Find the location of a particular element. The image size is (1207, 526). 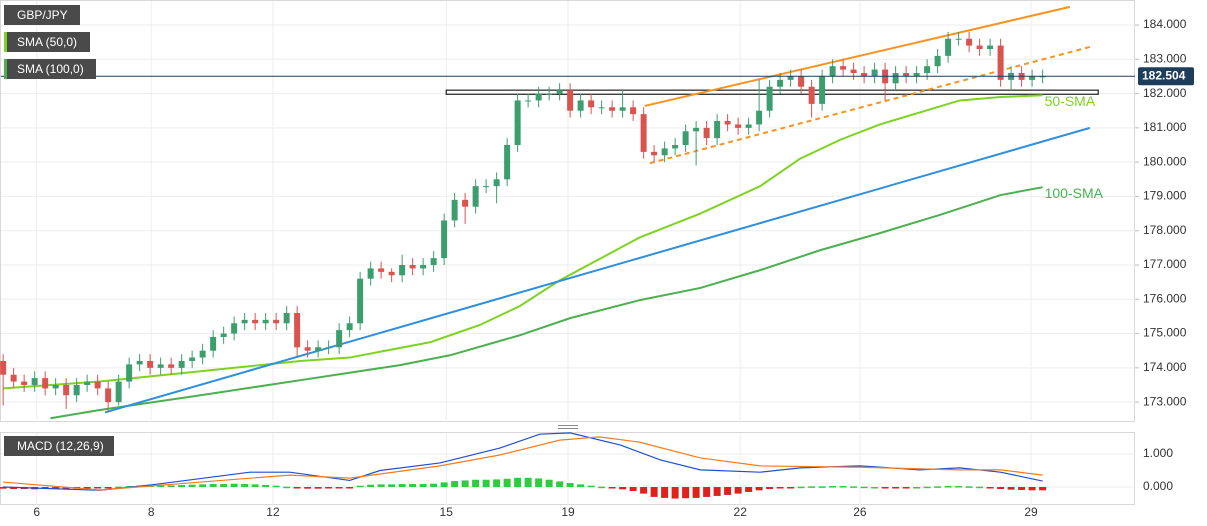

macd-line is located at coordinates (523, 463).